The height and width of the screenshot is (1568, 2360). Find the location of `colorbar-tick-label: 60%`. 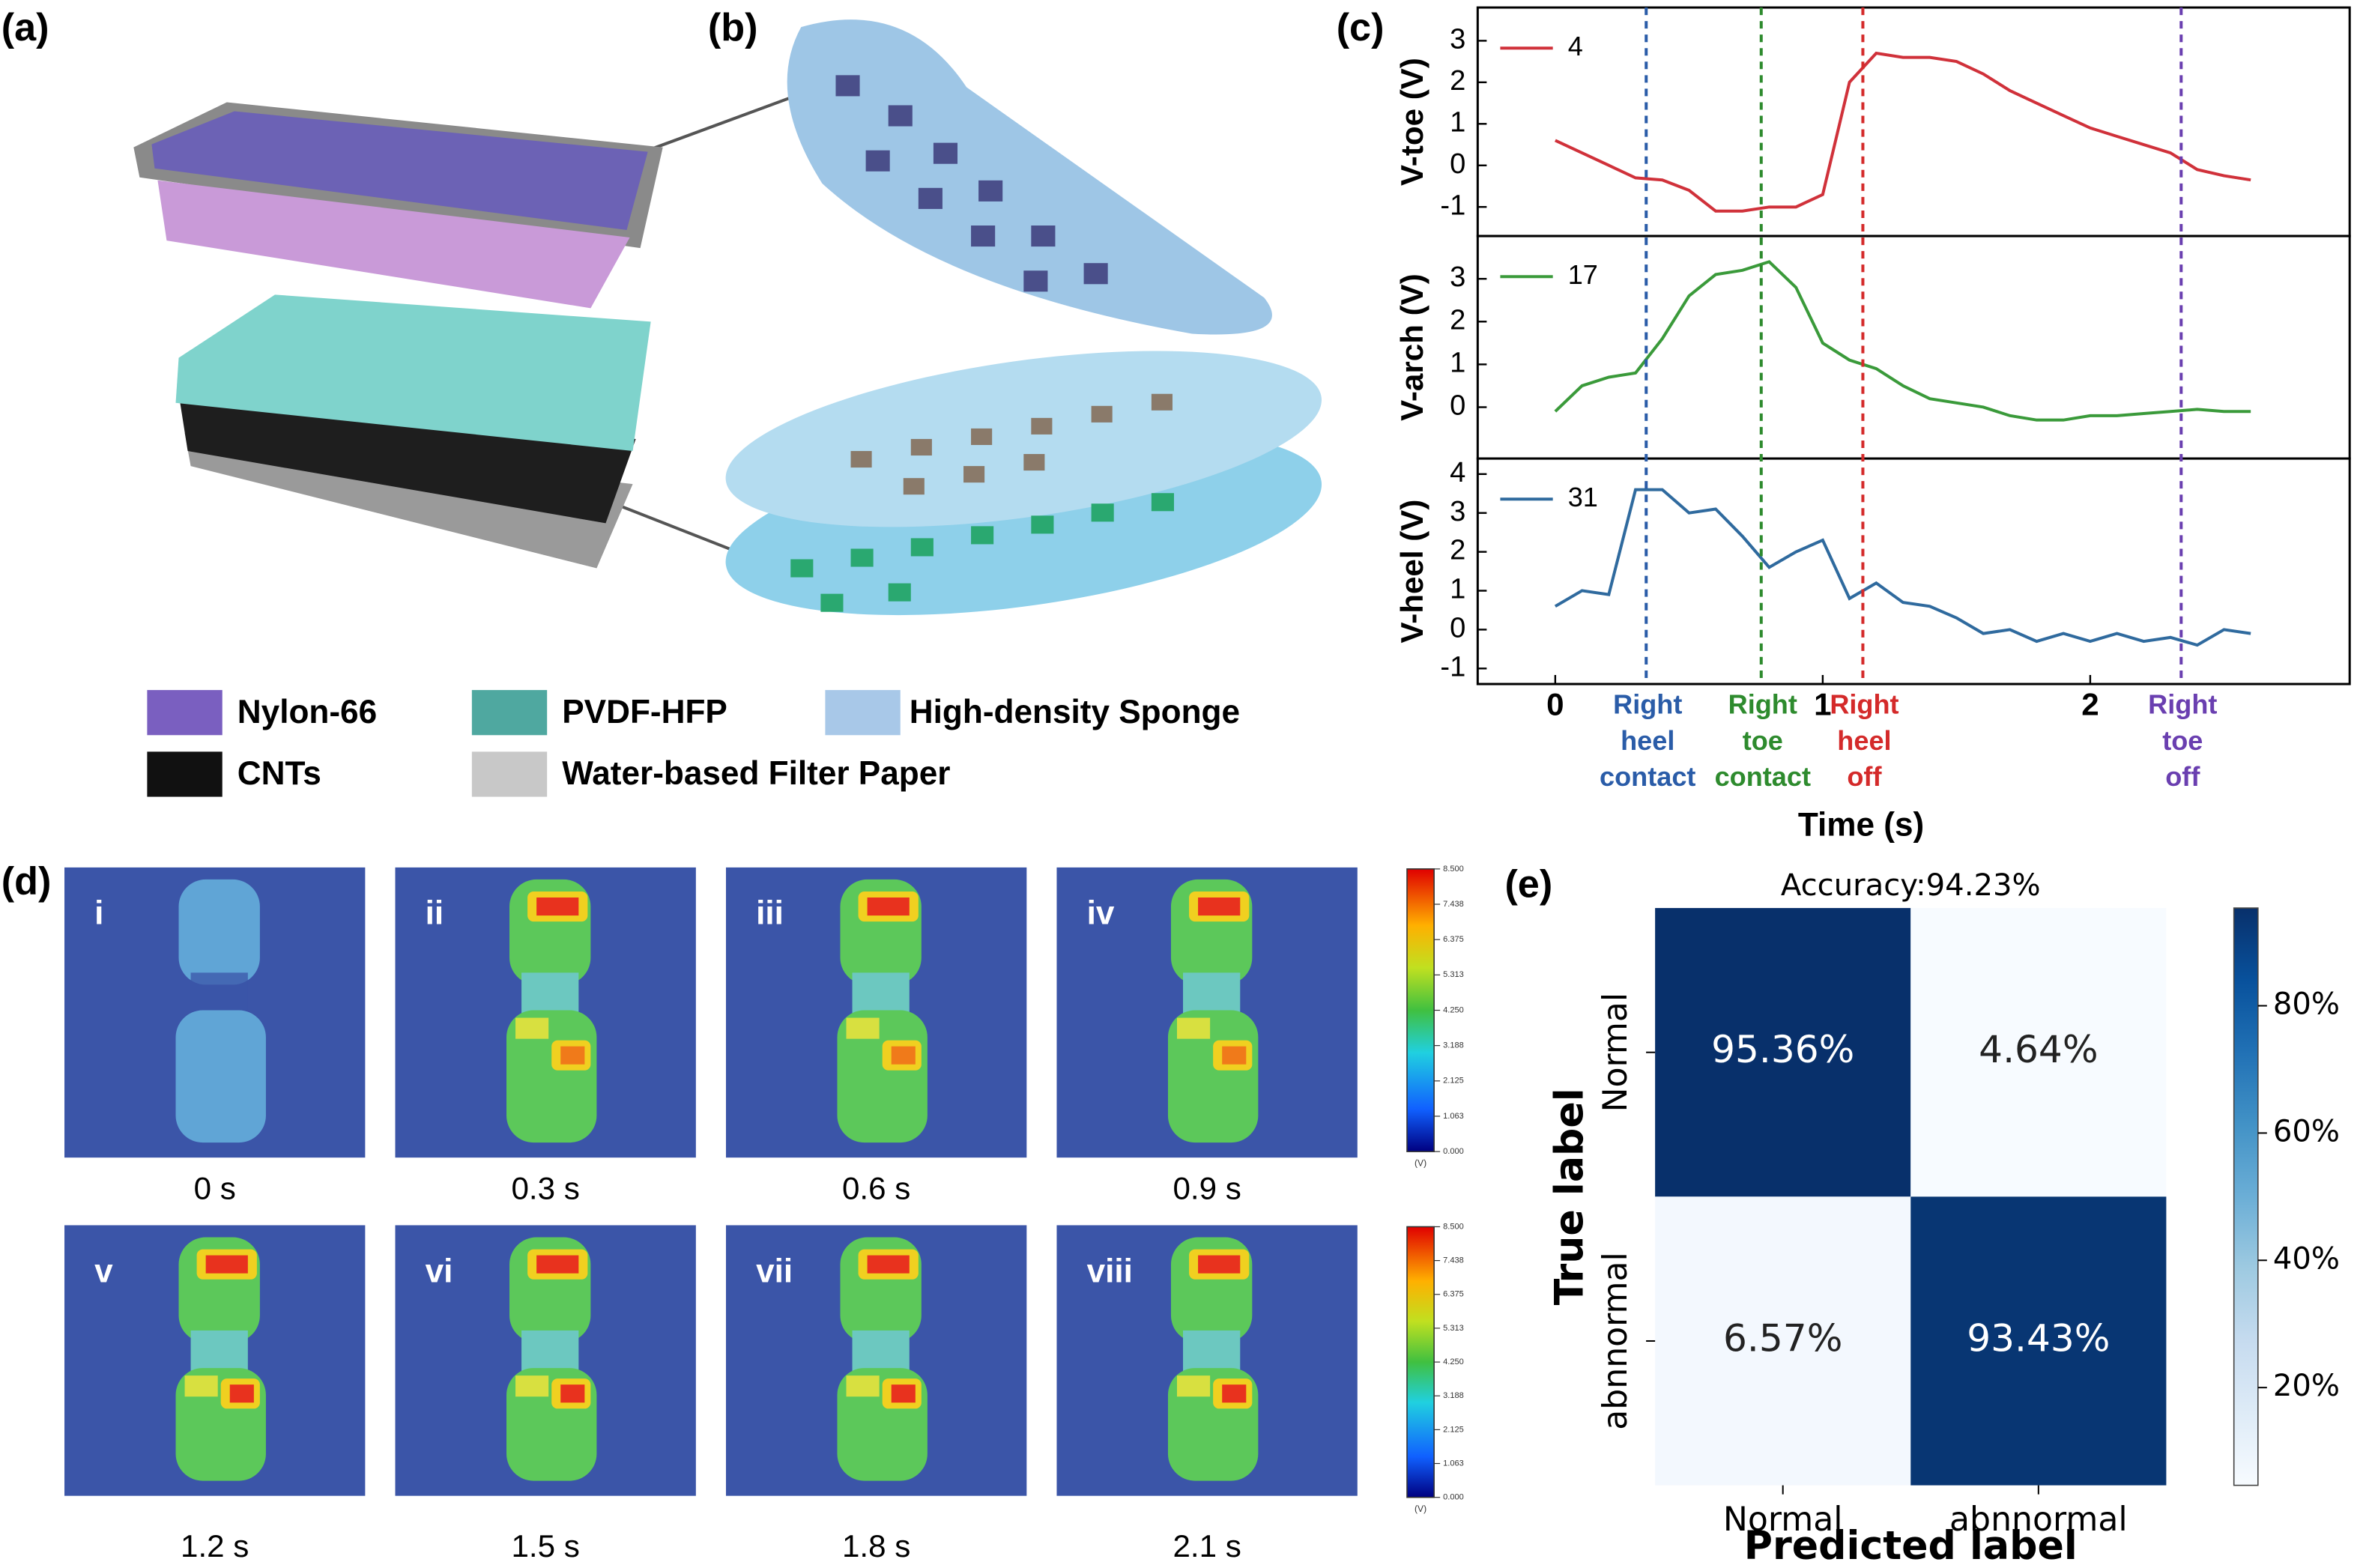

colorbar-tick-label: 60% is located at coordinates (2306, 1131).